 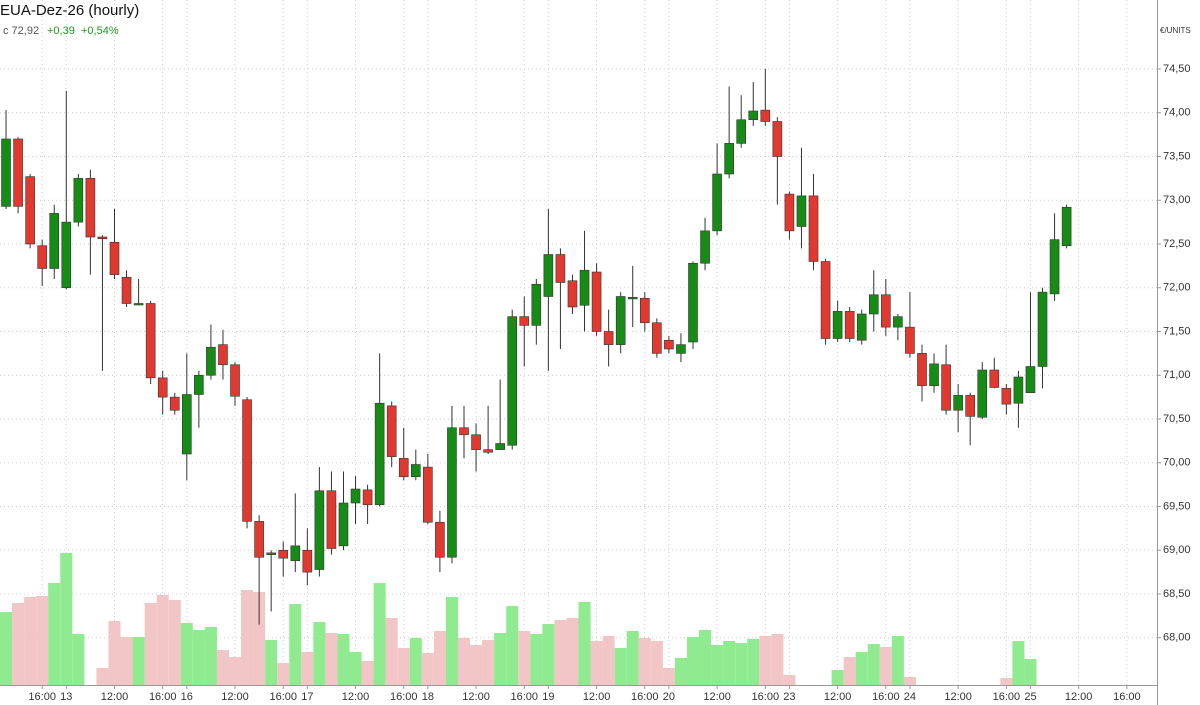 I want to click on x-tick-label: 25, so click(x=1030, y=697).